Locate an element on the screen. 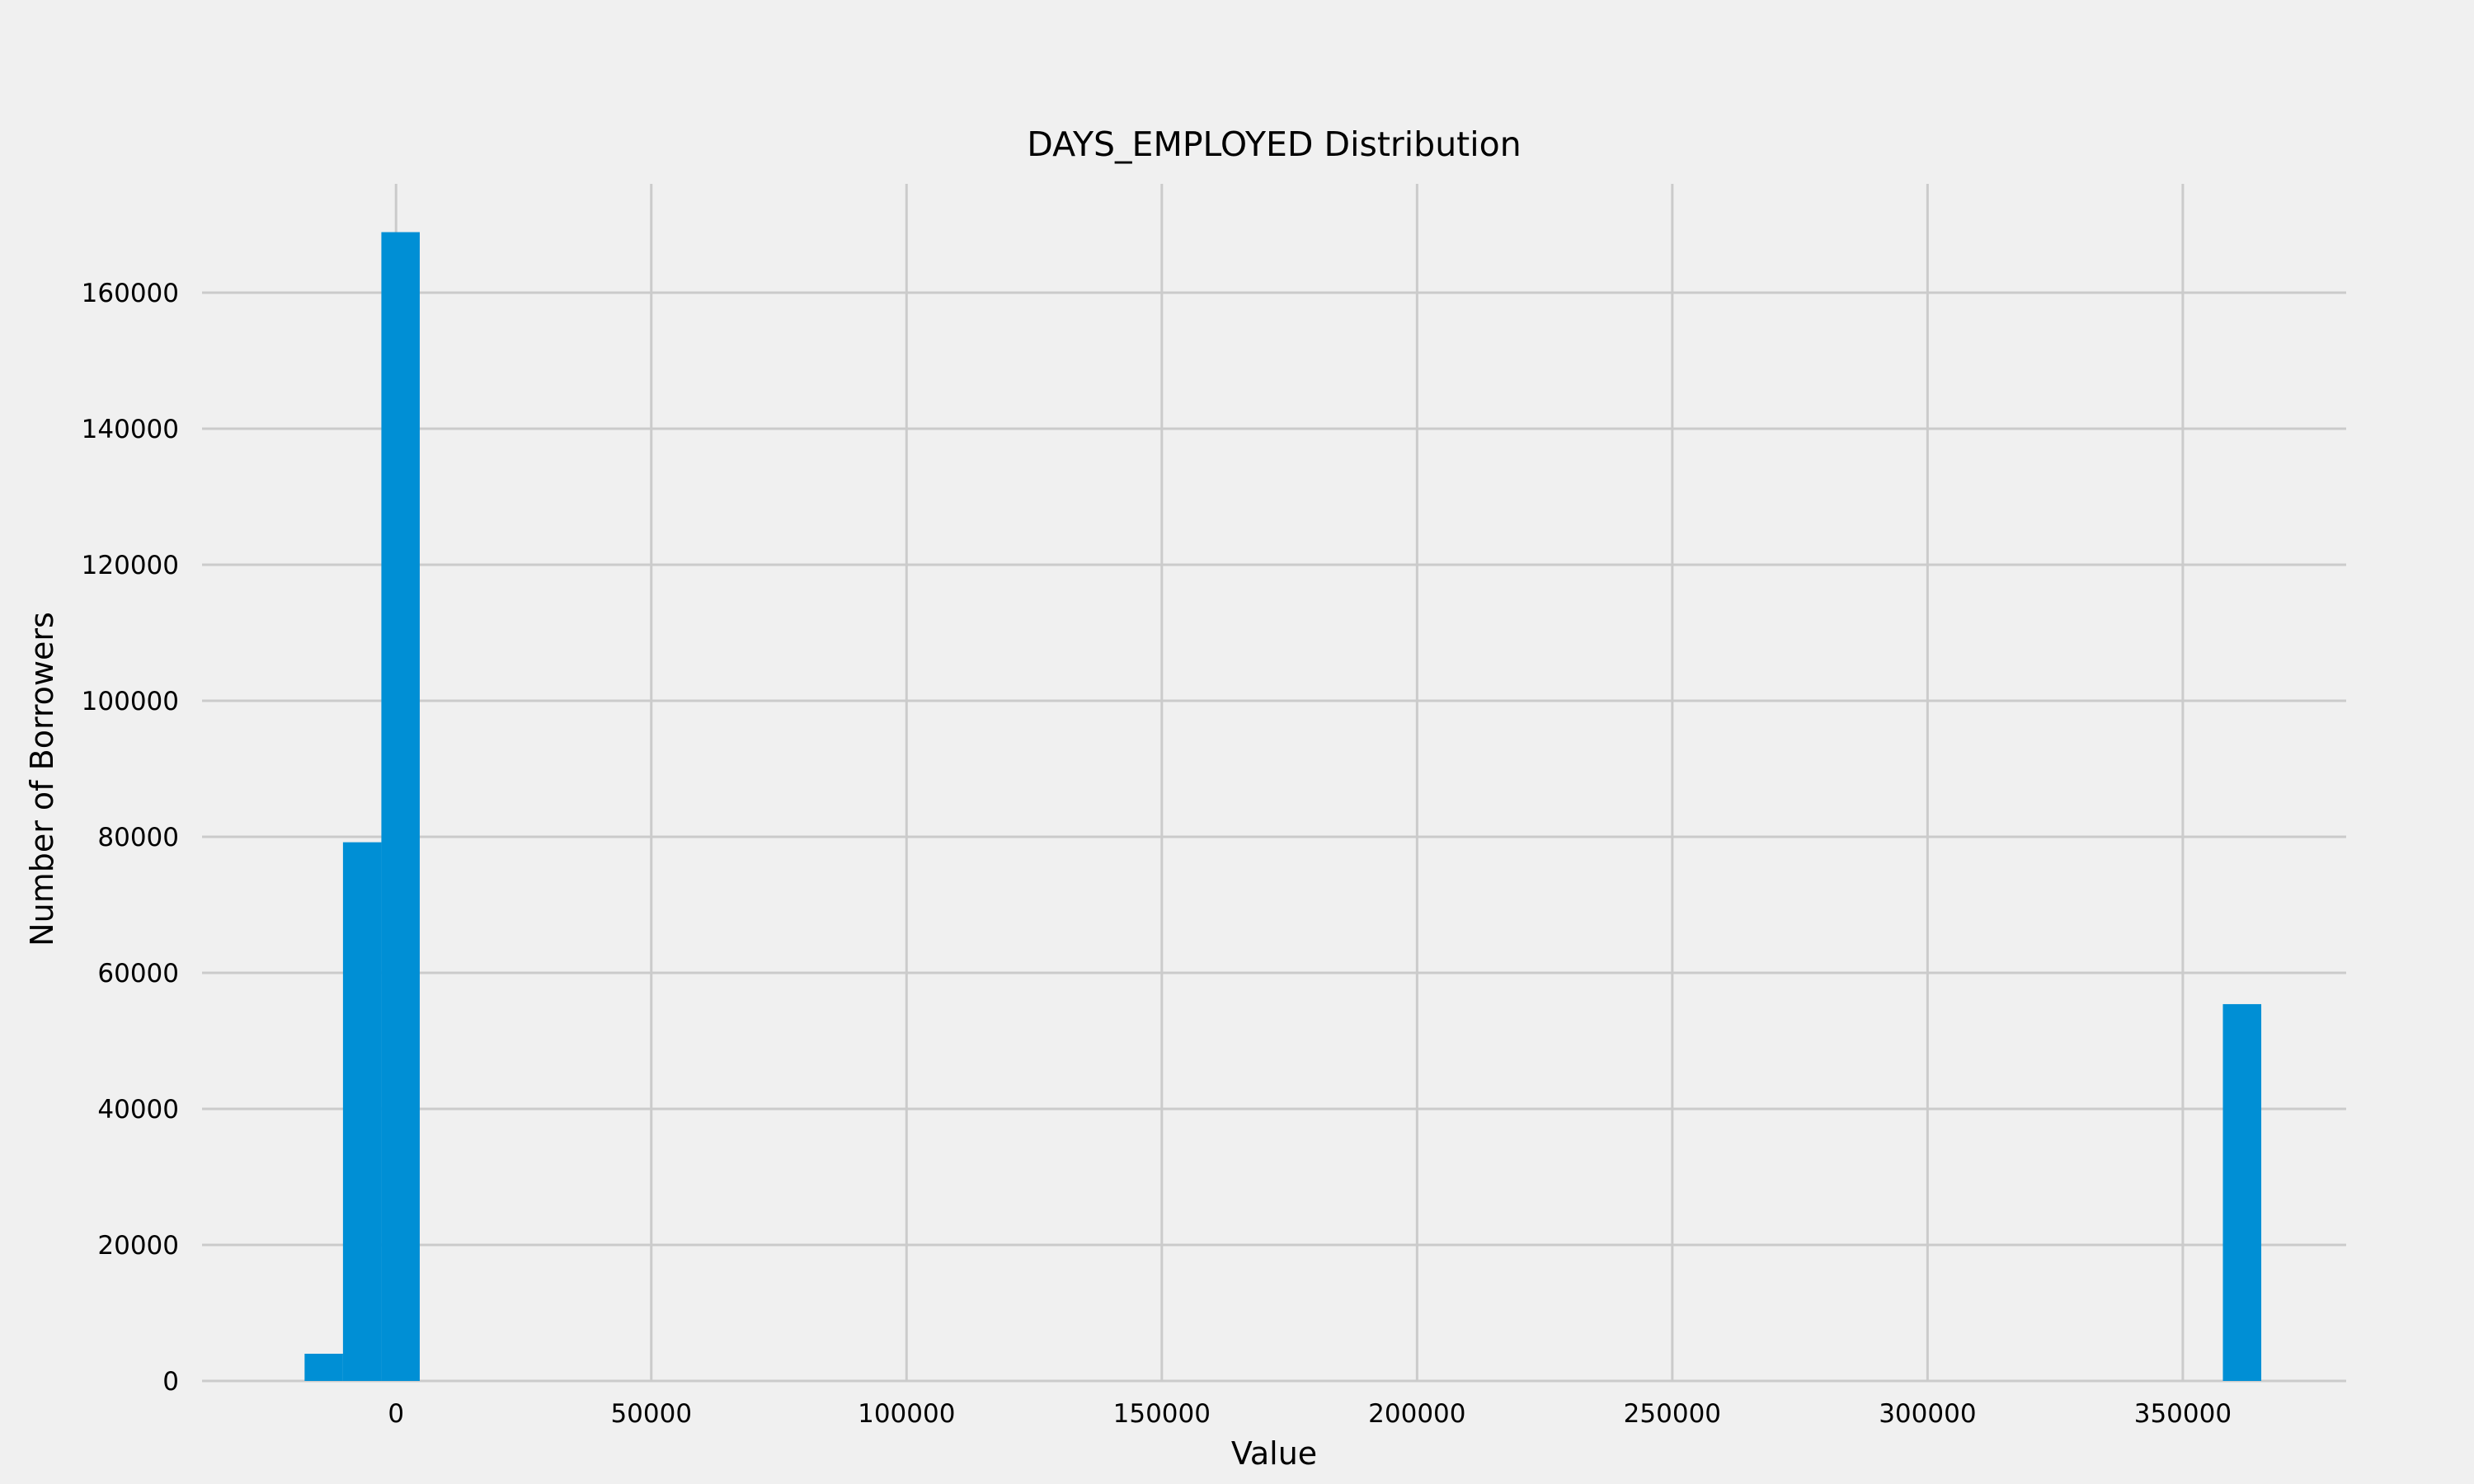 The width and height of the screenshot is (2474, 1484). y-tick-label: 20000 is located at coordinates (138, 1246).